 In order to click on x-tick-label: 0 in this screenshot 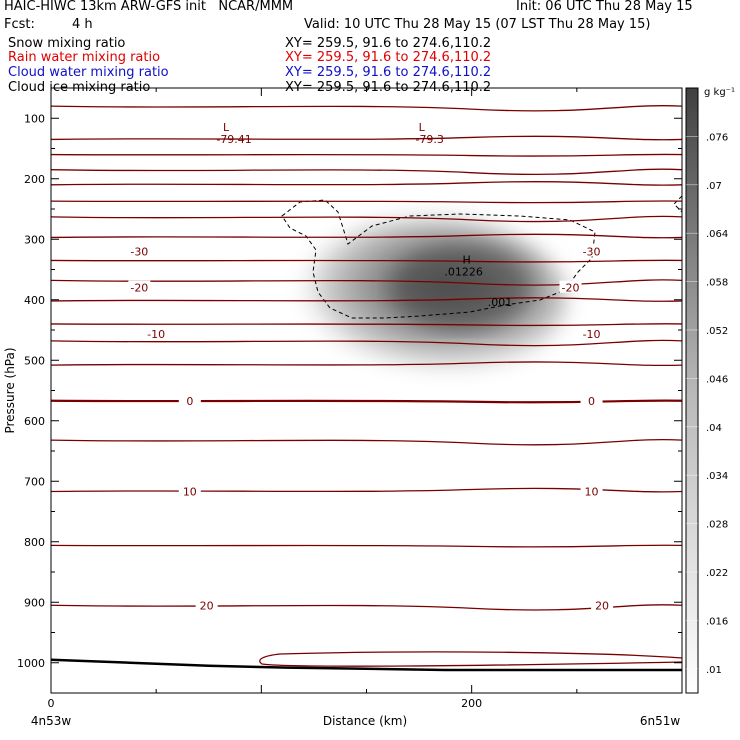, I will do `click(51, 703)`.